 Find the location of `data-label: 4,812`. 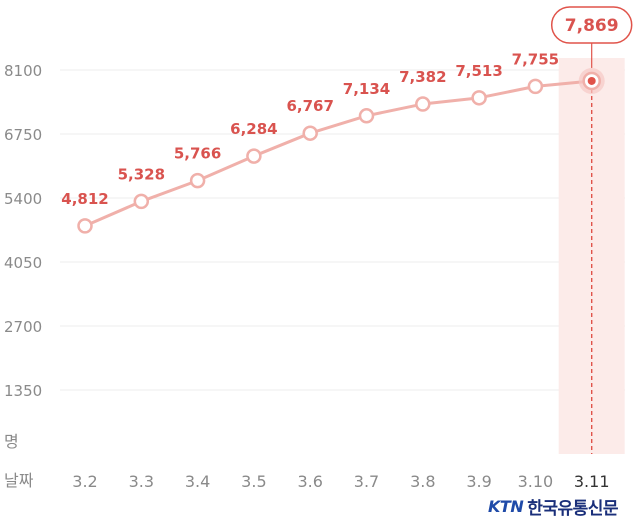

data-label: 4,812 is located at coordinates (84, 199).